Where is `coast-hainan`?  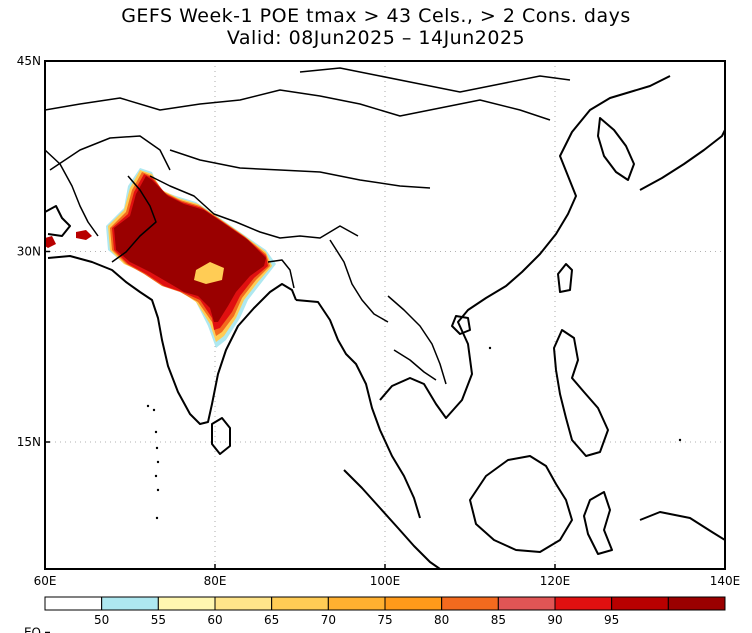 coast-hainan is located at coordinates (461, 325).